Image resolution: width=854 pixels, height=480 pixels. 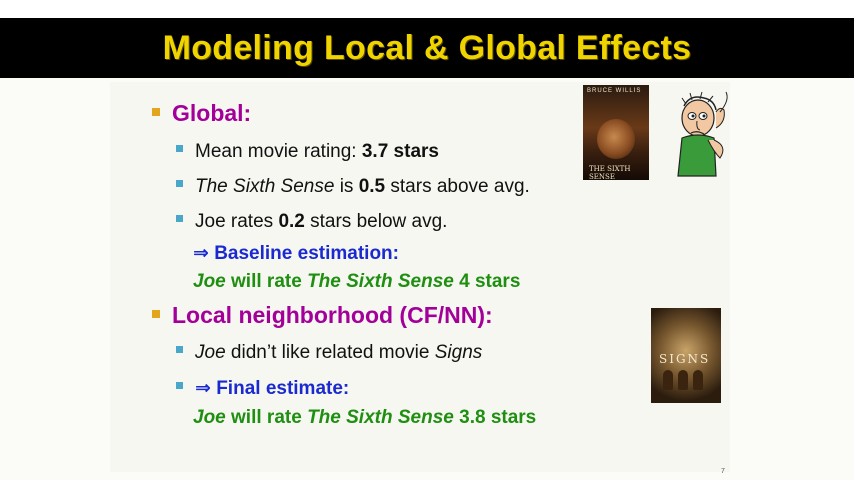 I want to click on sixth-sense-poster: BRUCE WILLIS THE SIXTH SENSE, so click(x=616, y=132).